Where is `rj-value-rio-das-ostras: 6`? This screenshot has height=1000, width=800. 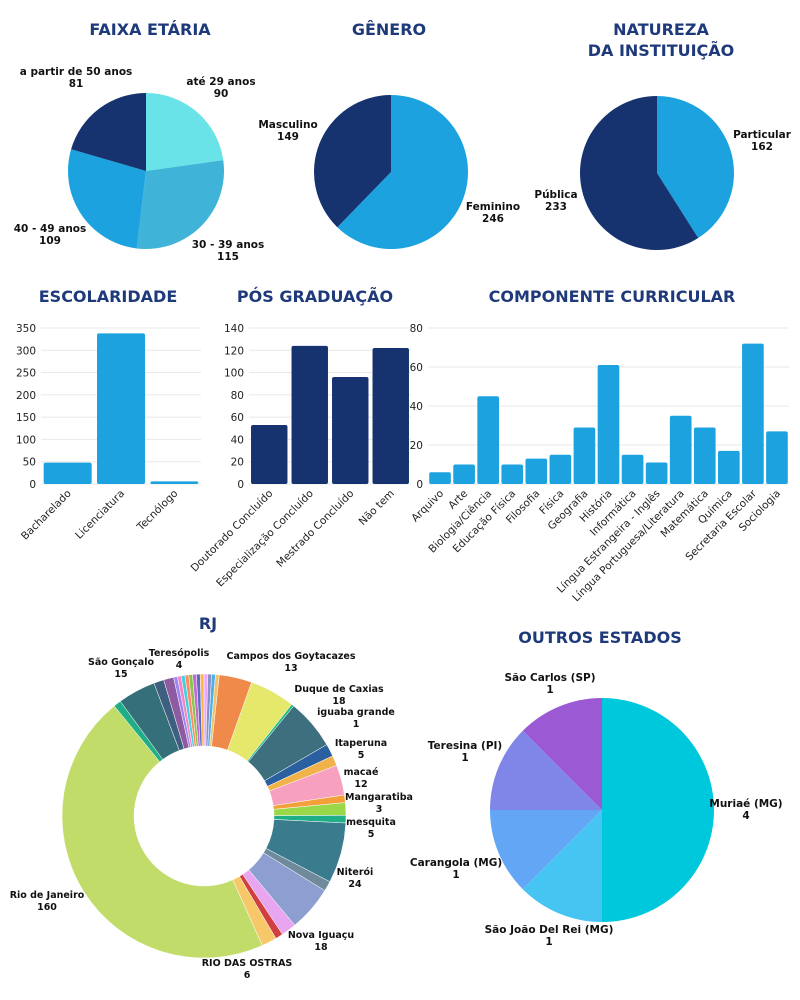
rj-value-rio-das-ostras: 6 is located at coordinates (247, 975).